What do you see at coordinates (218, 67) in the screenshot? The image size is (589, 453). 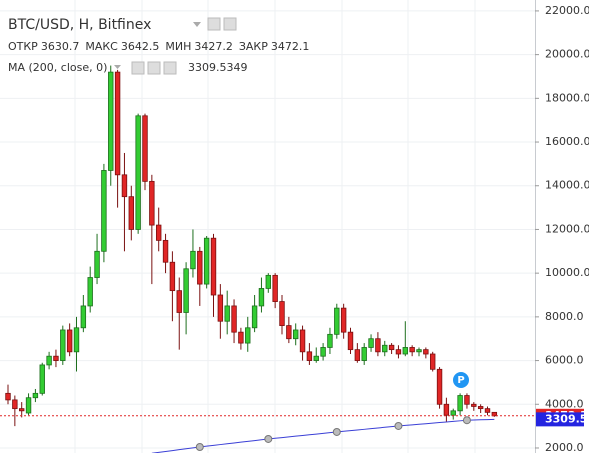 I see `indicator-value: 3309.5349` at bounding box center [218, 67].